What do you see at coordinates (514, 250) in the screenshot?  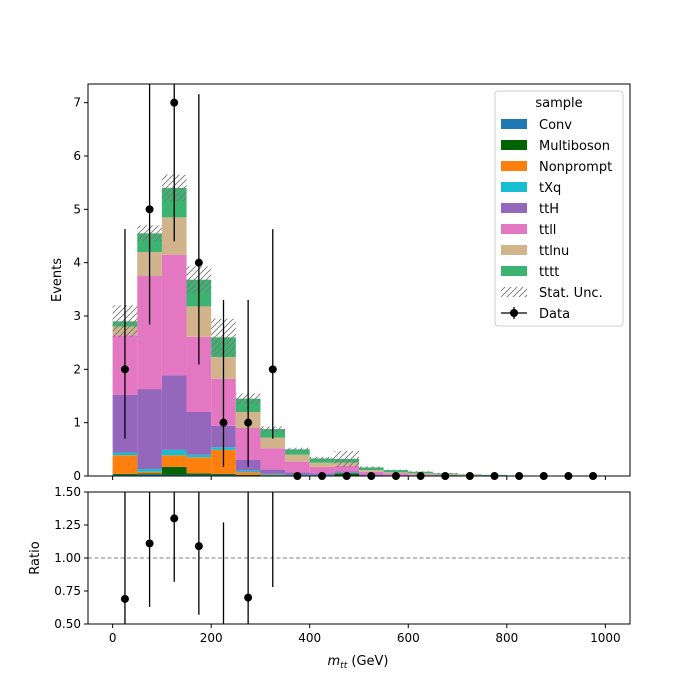 I see `legend-swatch-ttlnu` at bounding box center [514, 250].